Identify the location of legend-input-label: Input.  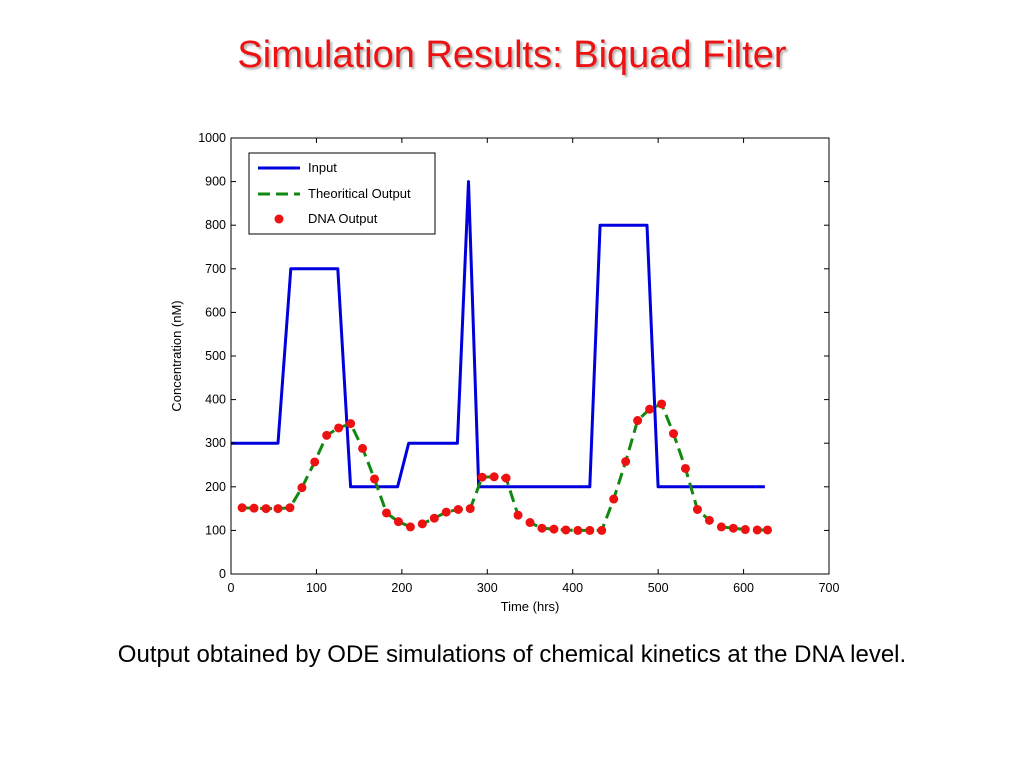
(322, 167).